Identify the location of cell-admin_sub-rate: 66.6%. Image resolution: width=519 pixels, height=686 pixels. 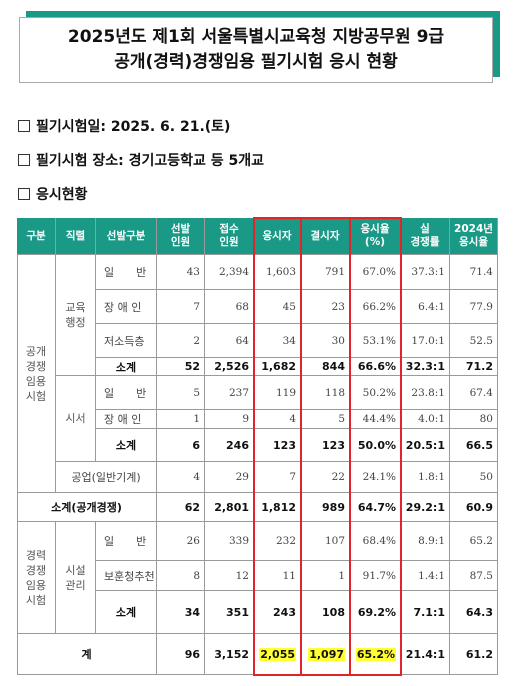
(375, 367).